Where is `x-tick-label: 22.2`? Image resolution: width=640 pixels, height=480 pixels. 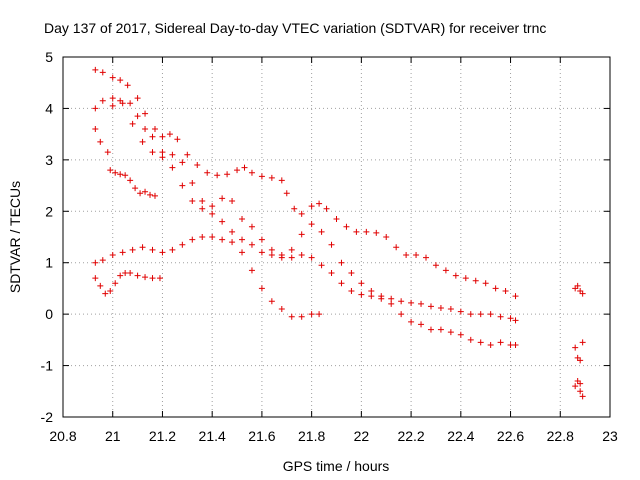 x-tick-label: 22.2 is located at coordinates (410, 436).